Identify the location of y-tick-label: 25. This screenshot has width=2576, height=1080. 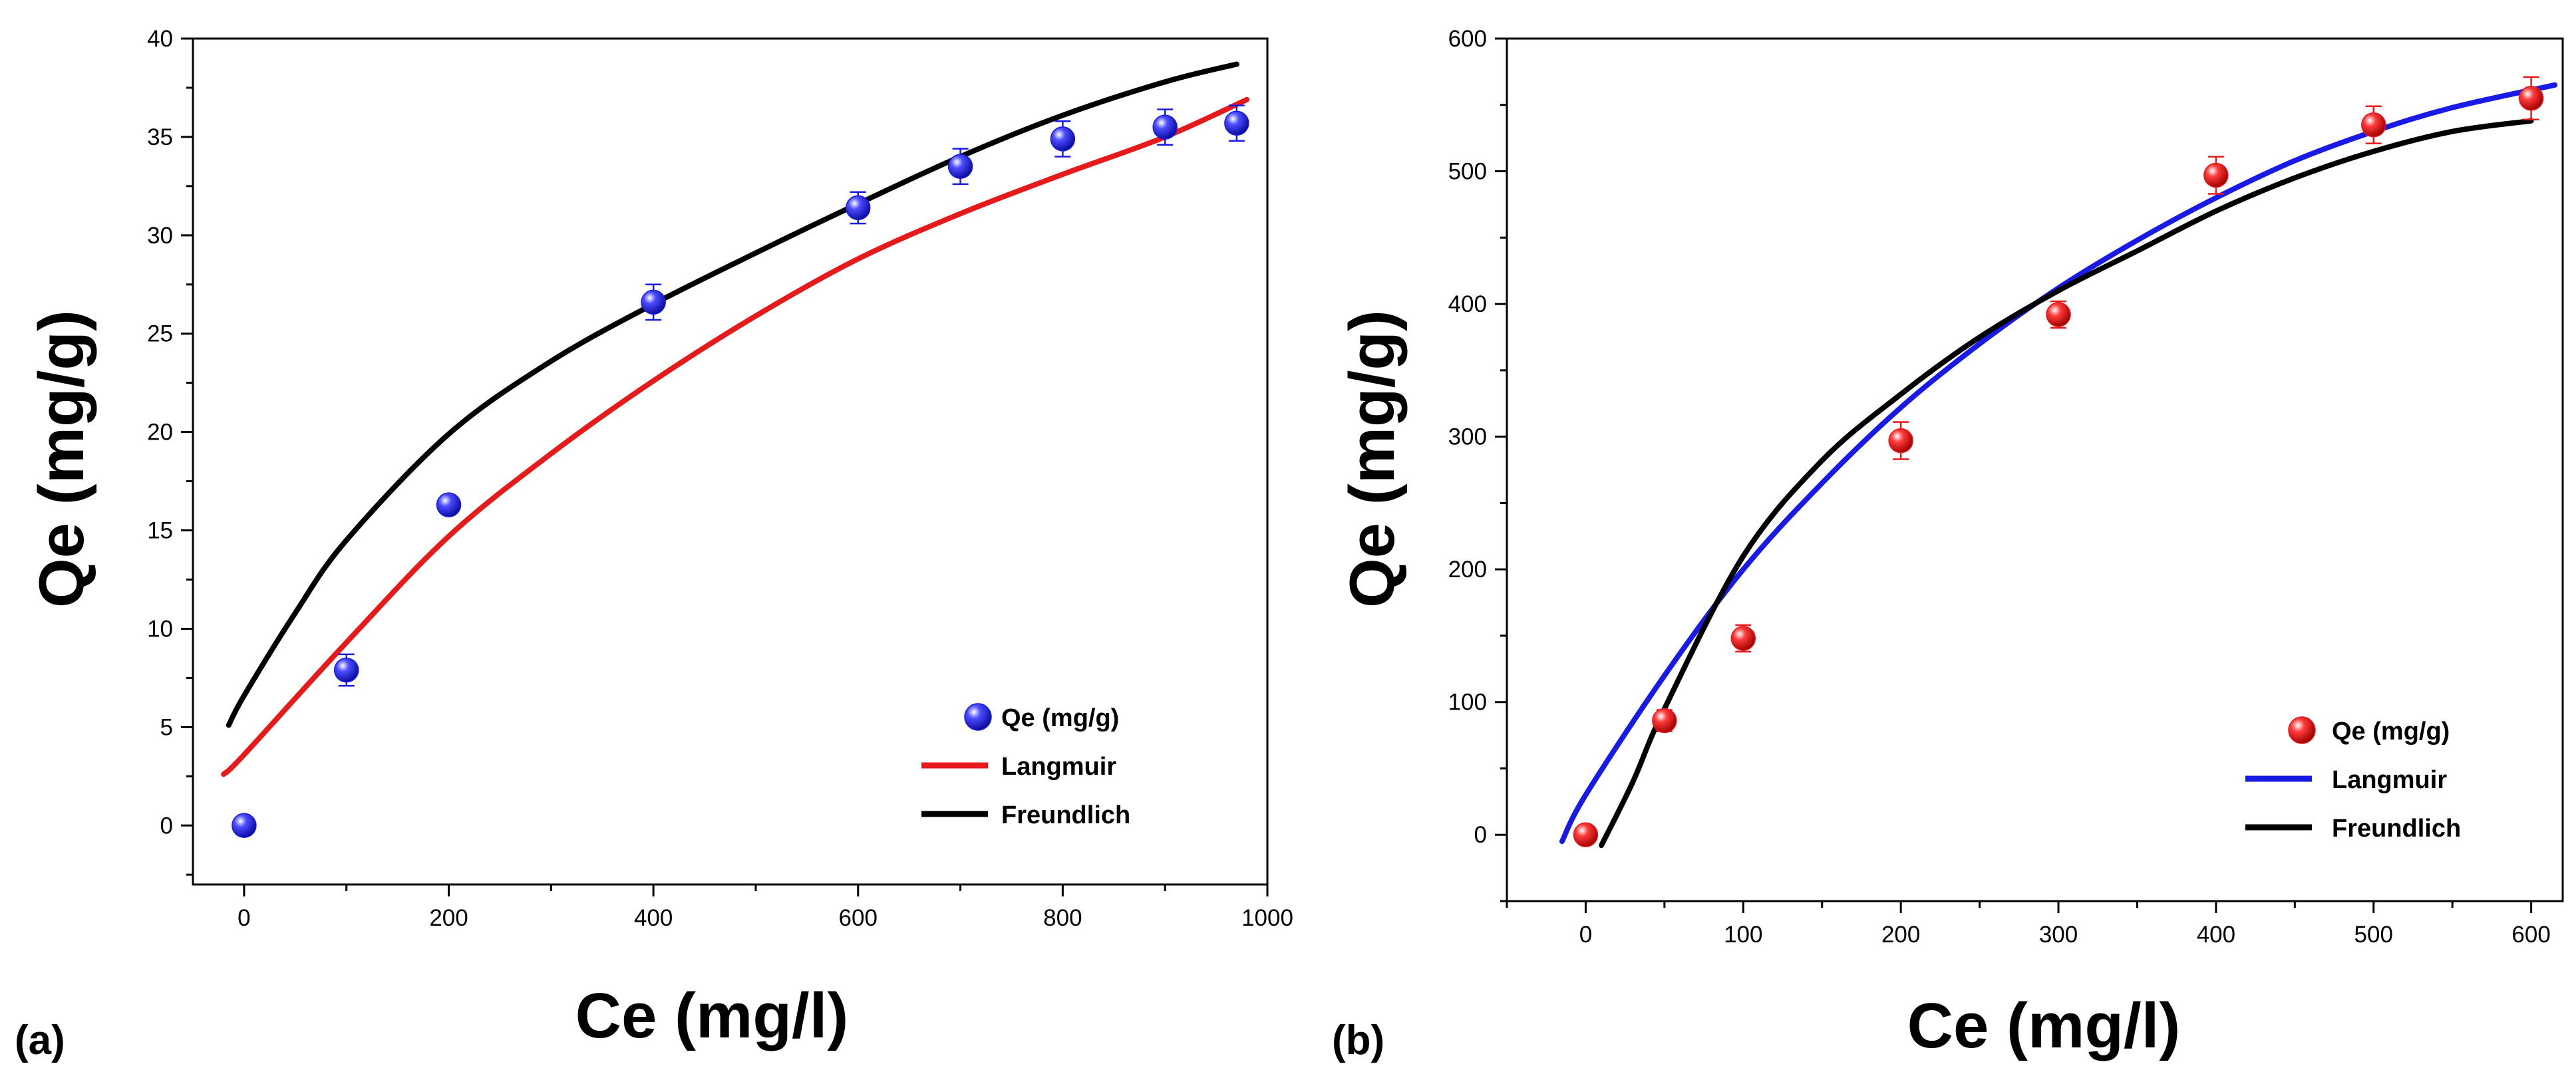
(160, 334).